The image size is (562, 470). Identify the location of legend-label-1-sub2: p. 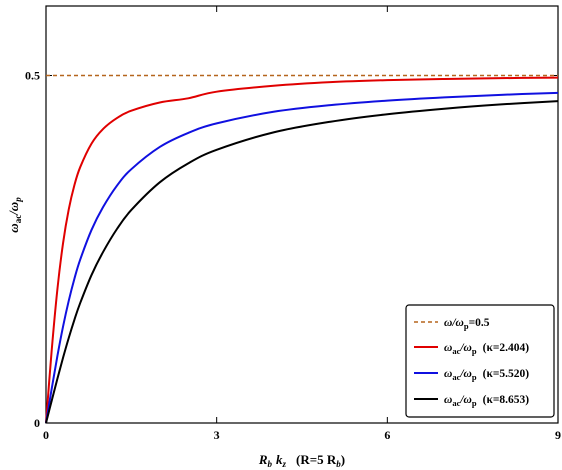
(474, 351).